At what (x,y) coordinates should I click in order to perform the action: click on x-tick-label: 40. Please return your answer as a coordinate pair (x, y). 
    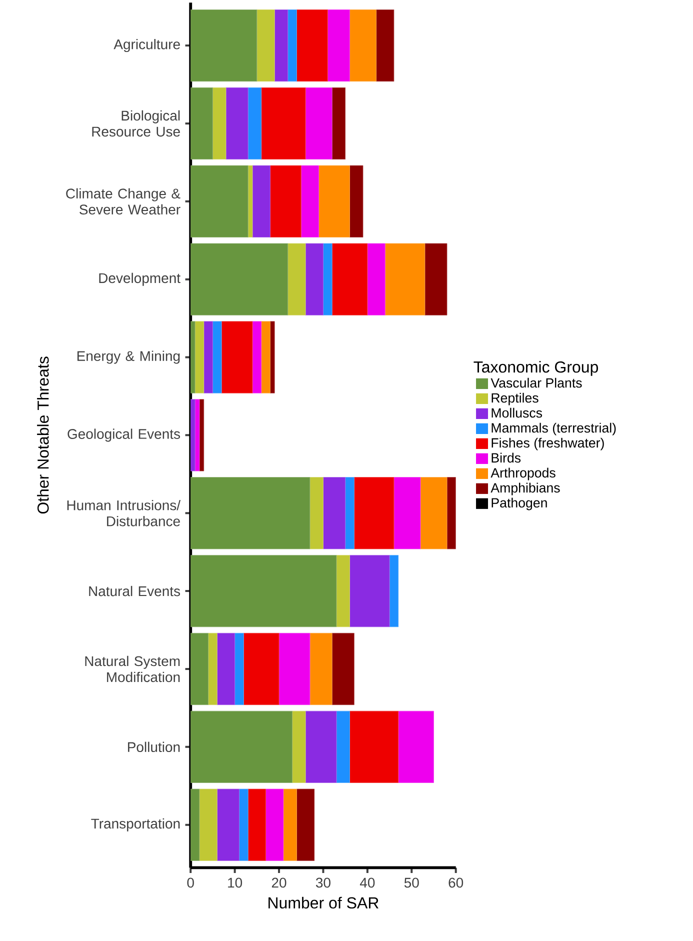
    Looking at the image, I should click on (367, 883).